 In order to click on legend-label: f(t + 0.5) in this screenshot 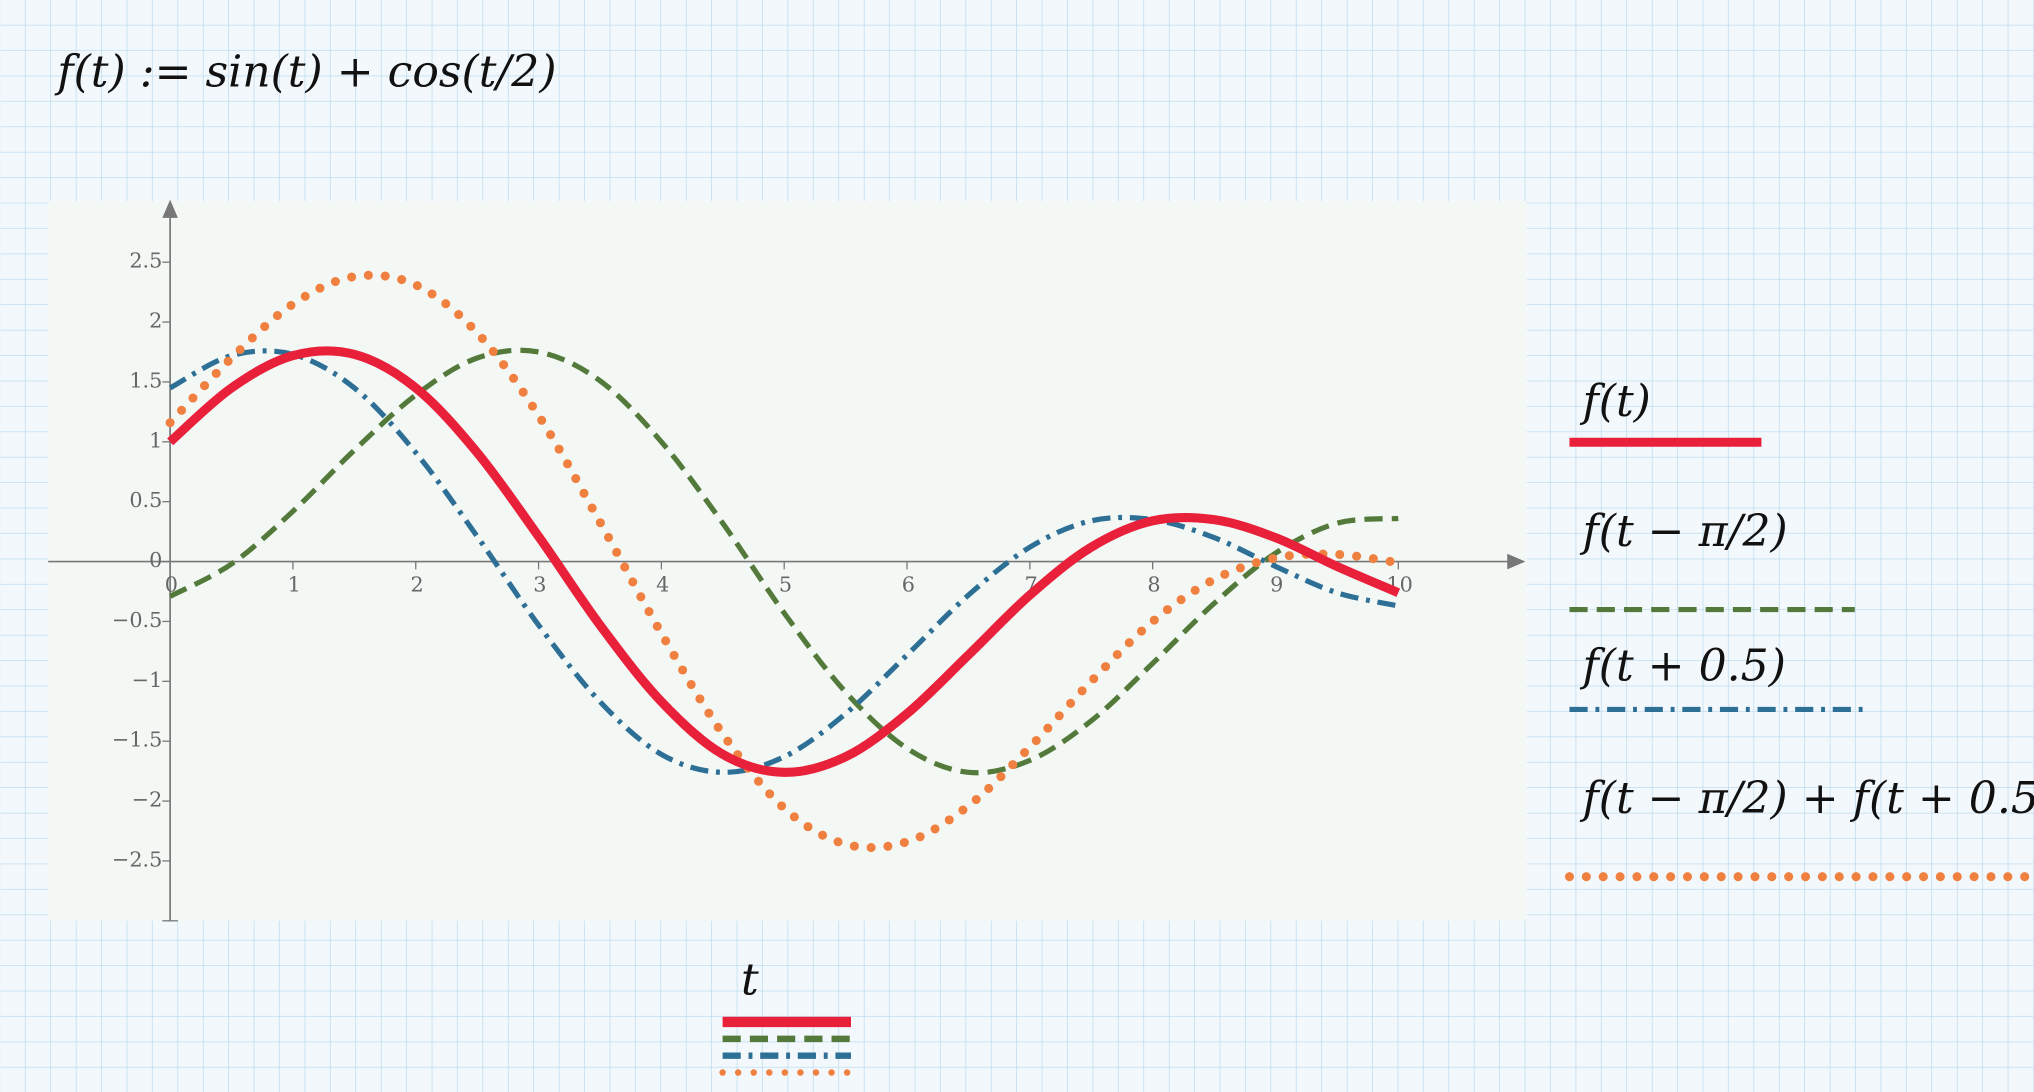, I will do `click(1682, 666)`.